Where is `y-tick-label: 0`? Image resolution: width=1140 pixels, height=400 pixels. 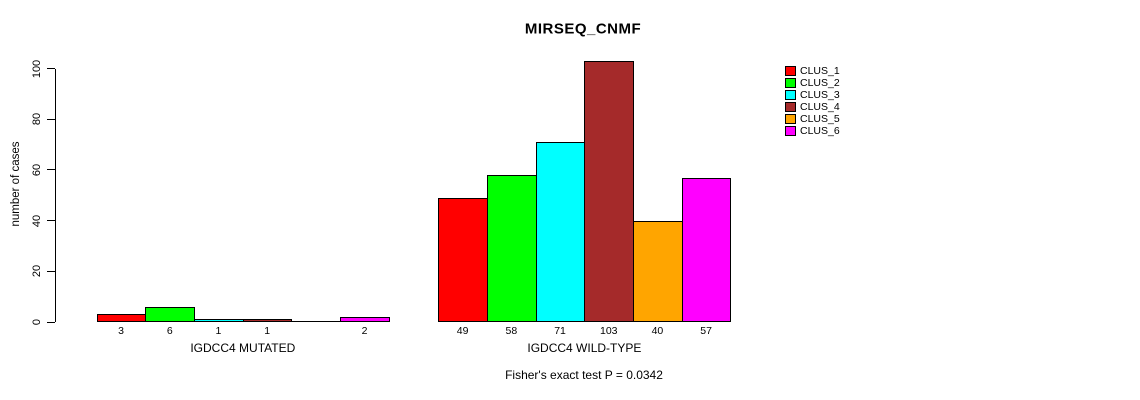
y-tick-label: 0 is located at coordinates (37, 322).